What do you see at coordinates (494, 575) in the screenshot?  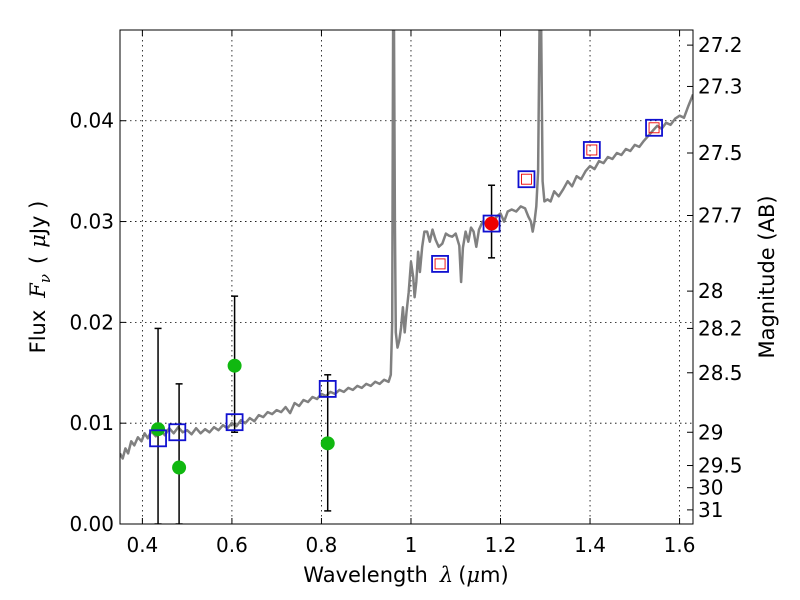 I see `x-axis-unit-rest: m)` at bounding box center [494, 575].